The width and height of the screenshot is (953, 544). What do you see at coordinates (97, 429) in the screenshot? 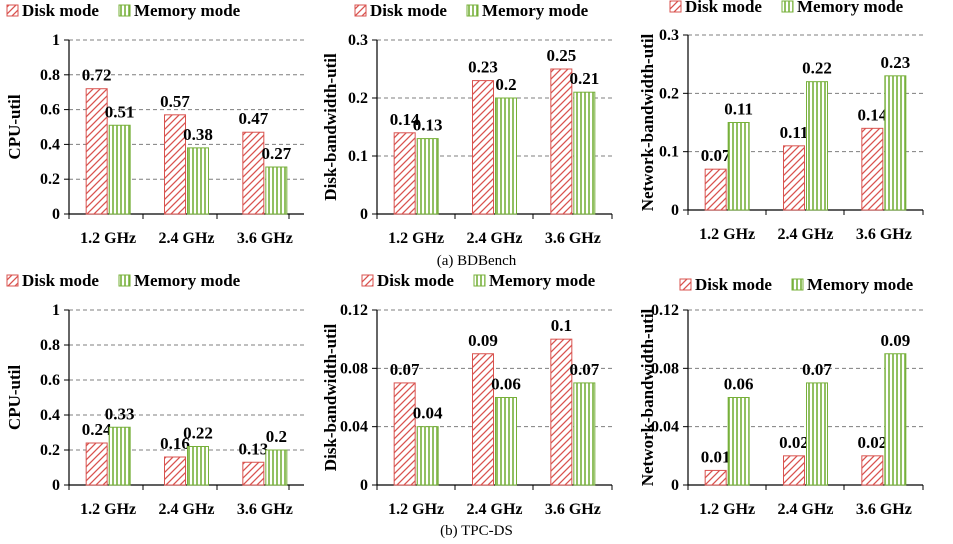
I see `data-label-disk: 0.24` at bounding box center [97, 429].